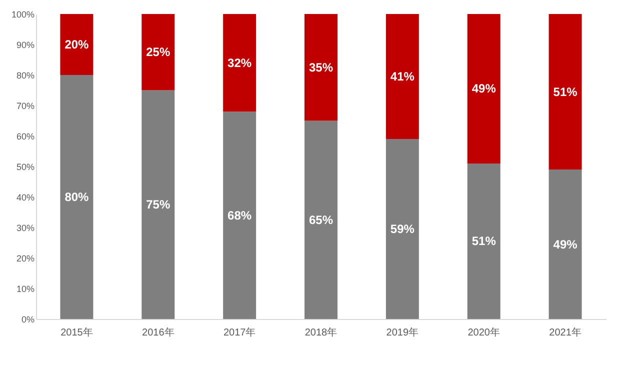 The width and height of the screenshot is (638, 374). Describe the element at coordinates (27, 319) in the screenshot. I see `y-tick-label: 0%` at that location.